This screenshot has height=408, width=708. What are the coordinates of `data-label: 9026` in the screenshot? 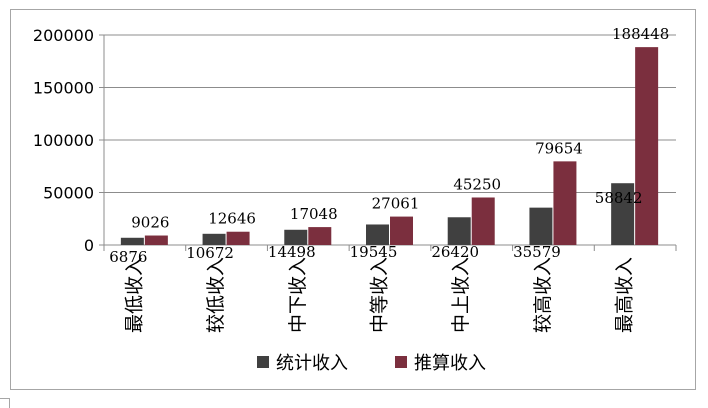 It's located at (150, 223).